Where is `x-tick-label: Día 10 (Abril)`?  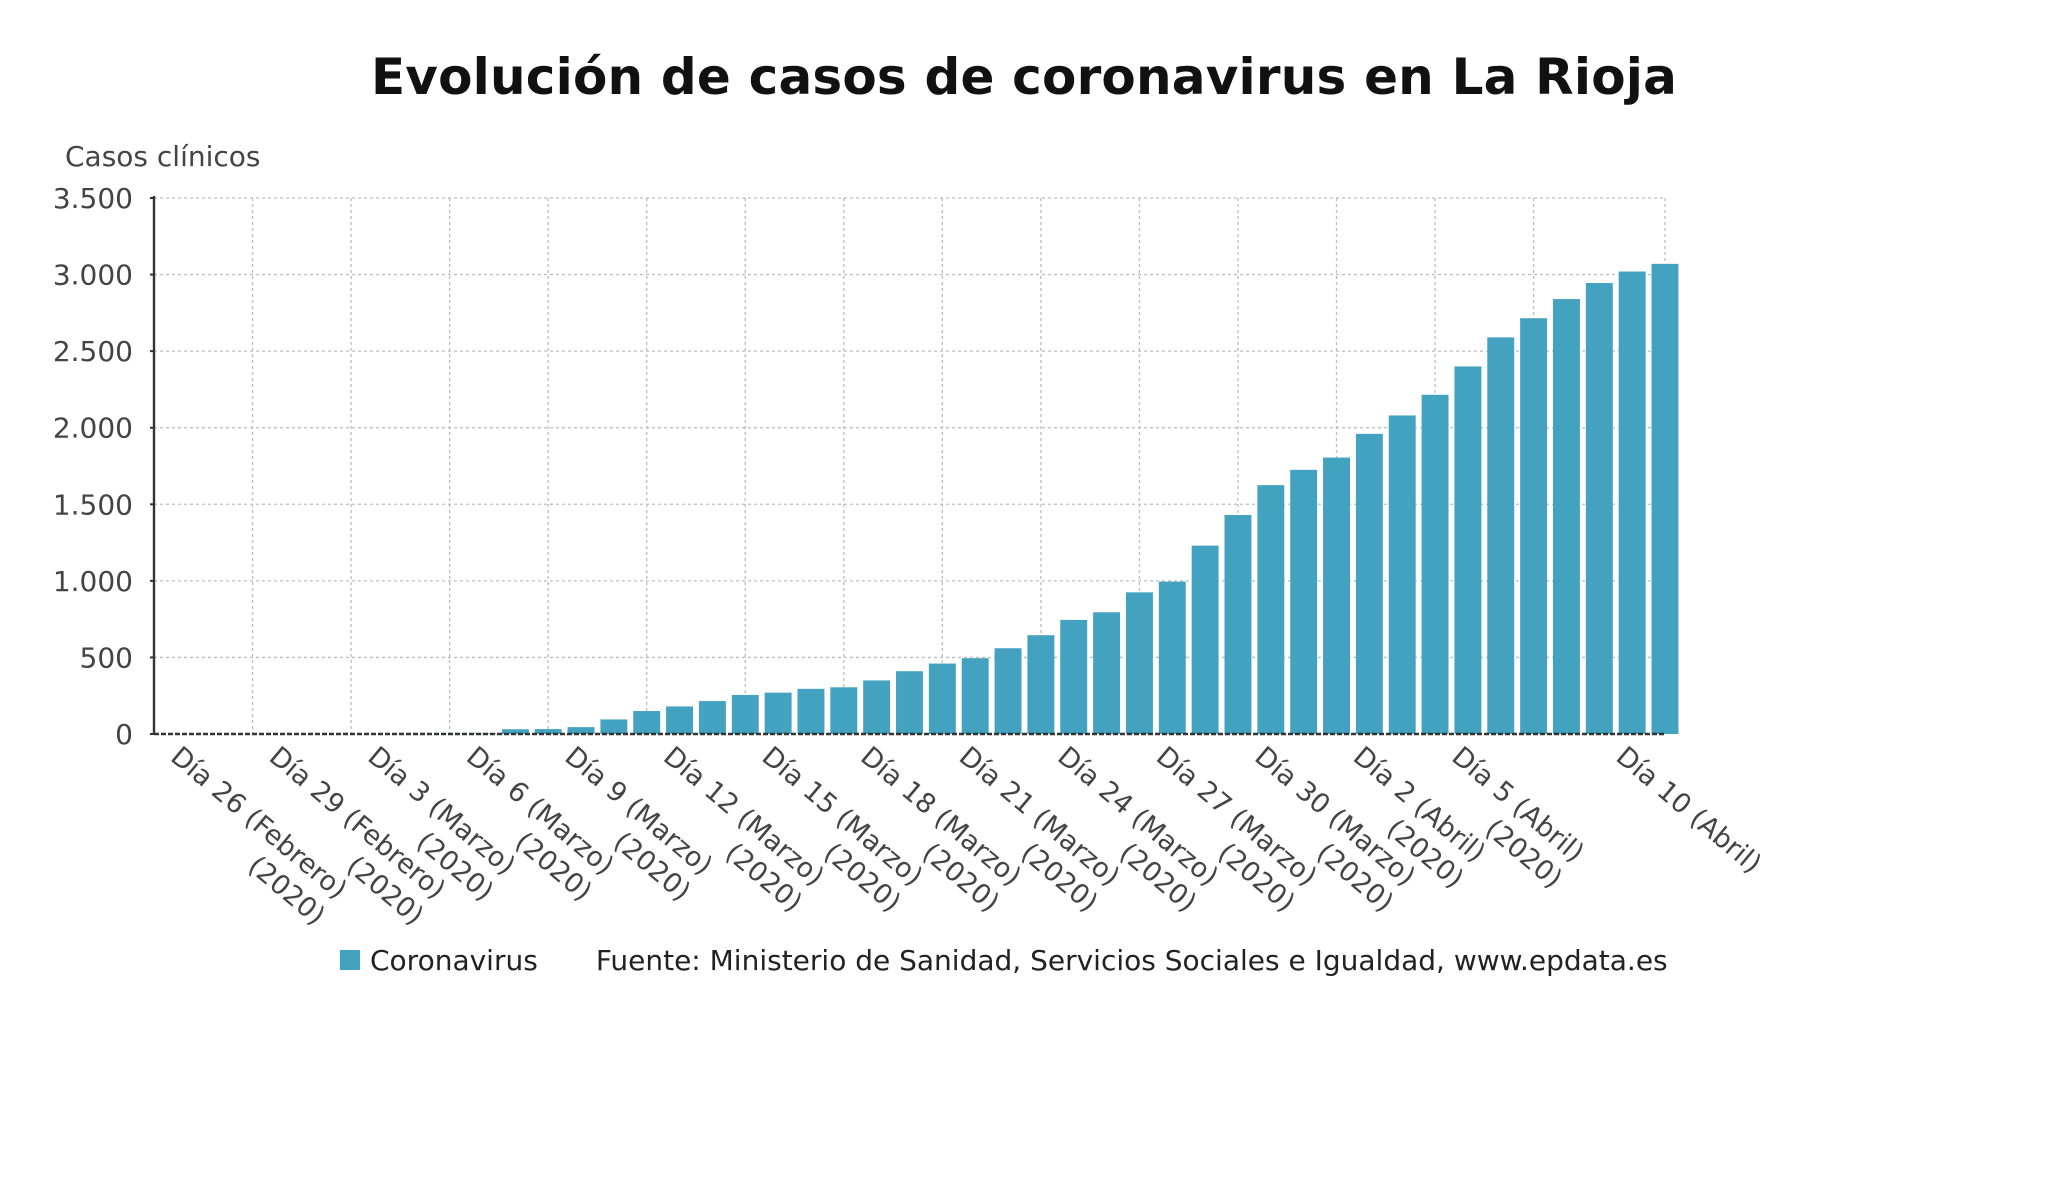 x-tick-label: Día 10 (Abril) is located at coordinates (1688, 810).